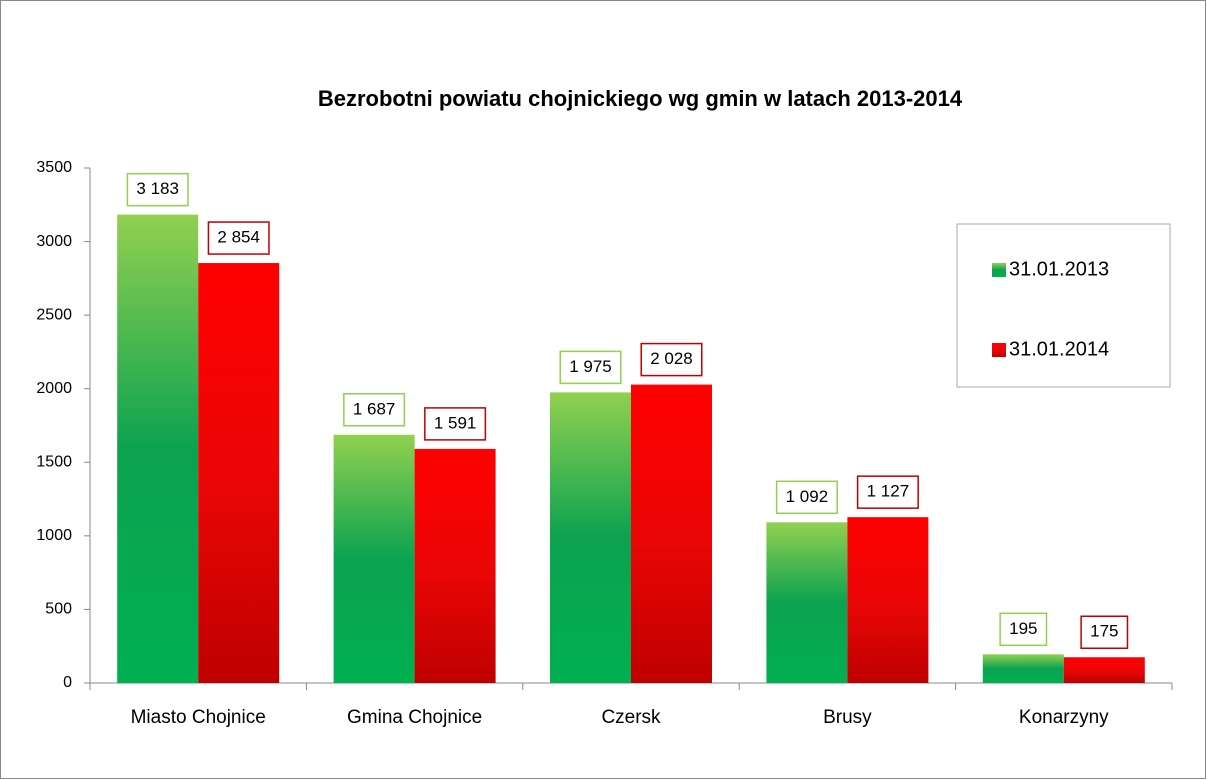 The width and height of the screenshot is (1207, 780). I want to click on value-label: 1 127, so click(888, 491).